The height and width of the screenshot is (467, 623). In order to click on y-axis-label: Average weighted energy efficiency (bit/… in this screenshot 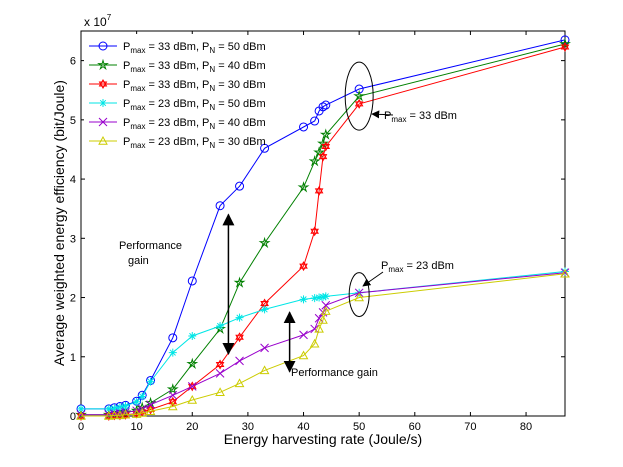, I will do `click(59, 223)`.